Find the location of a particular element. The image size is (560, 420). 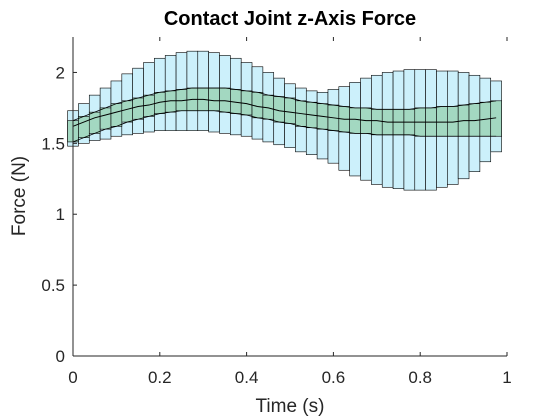

y-tick-label: 0.5 is located at coordinates (53, 285).